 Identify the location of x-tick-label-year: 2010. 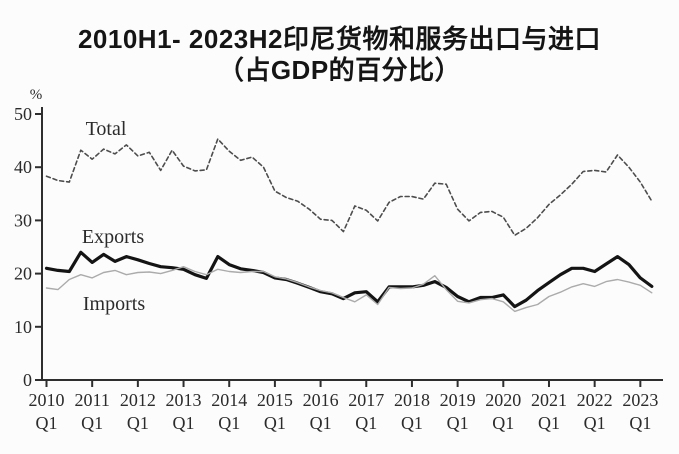
(47, 400).